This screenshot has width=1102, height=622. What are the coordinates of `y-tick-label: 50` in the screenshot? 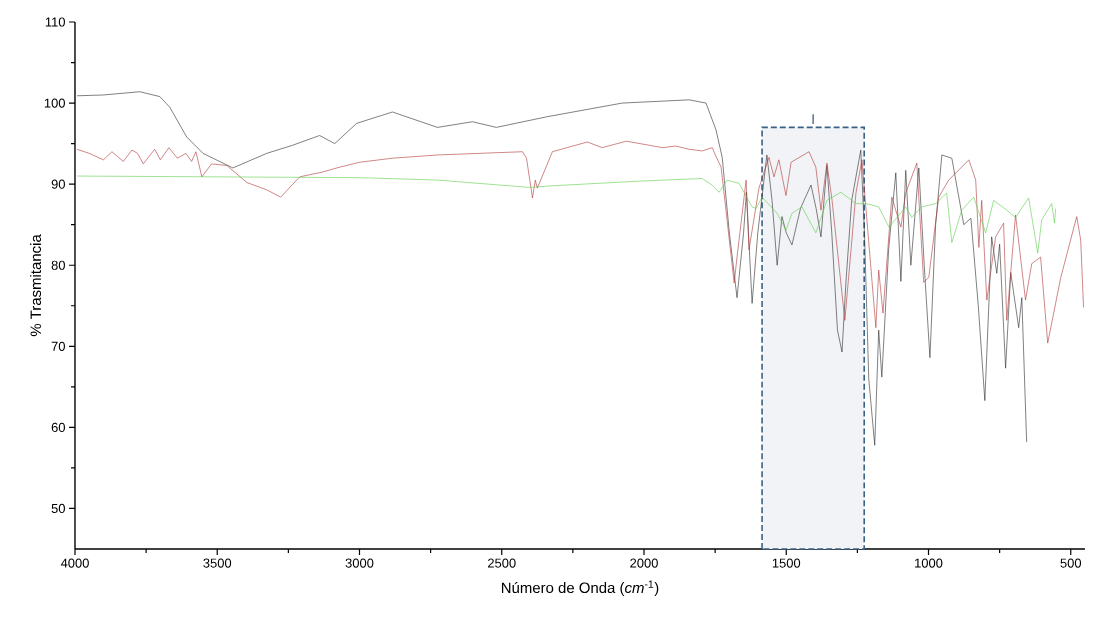 It's located at (58, 508).